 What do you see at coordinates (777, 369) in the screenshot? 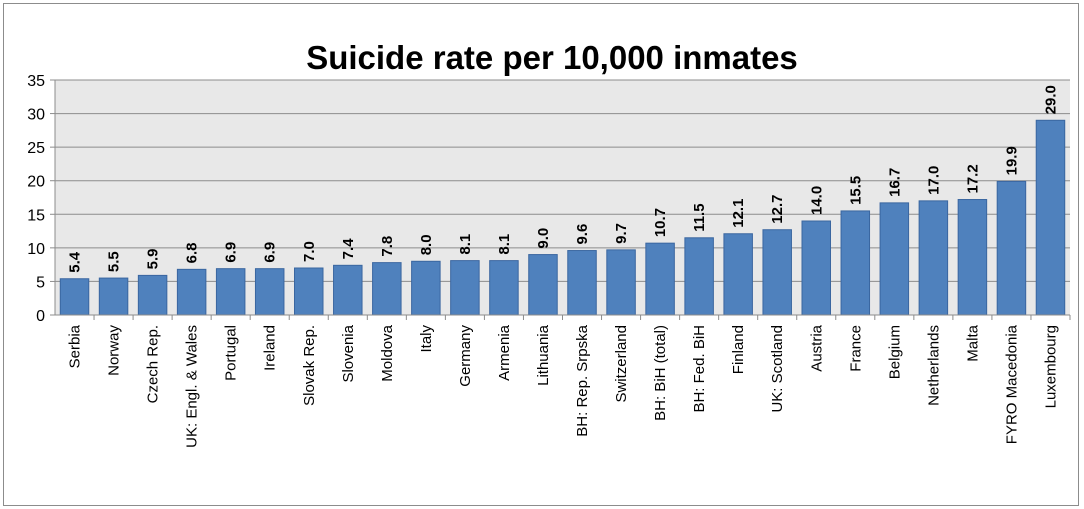
I see `category-label: UK: Scotland` at bounding box center [777, 369].